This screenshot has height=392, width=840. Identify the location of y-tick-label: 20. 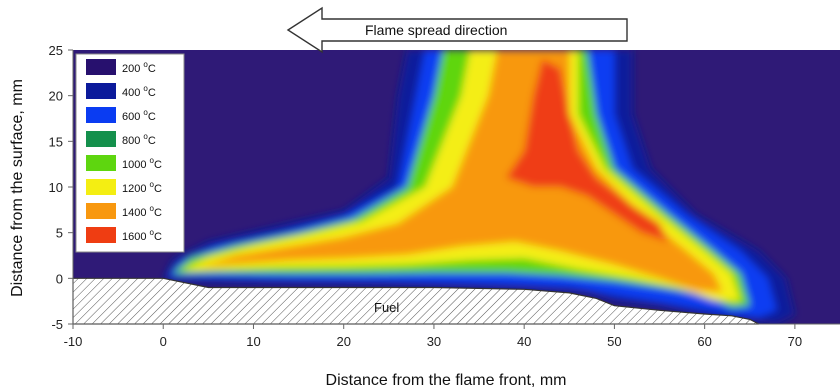
(56, 96).